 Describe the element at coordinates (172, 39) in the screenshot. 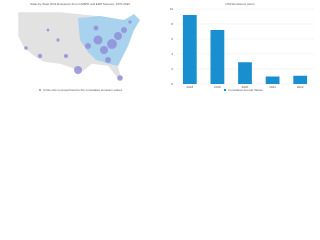

I see `y-tick-label: 6` at that location.